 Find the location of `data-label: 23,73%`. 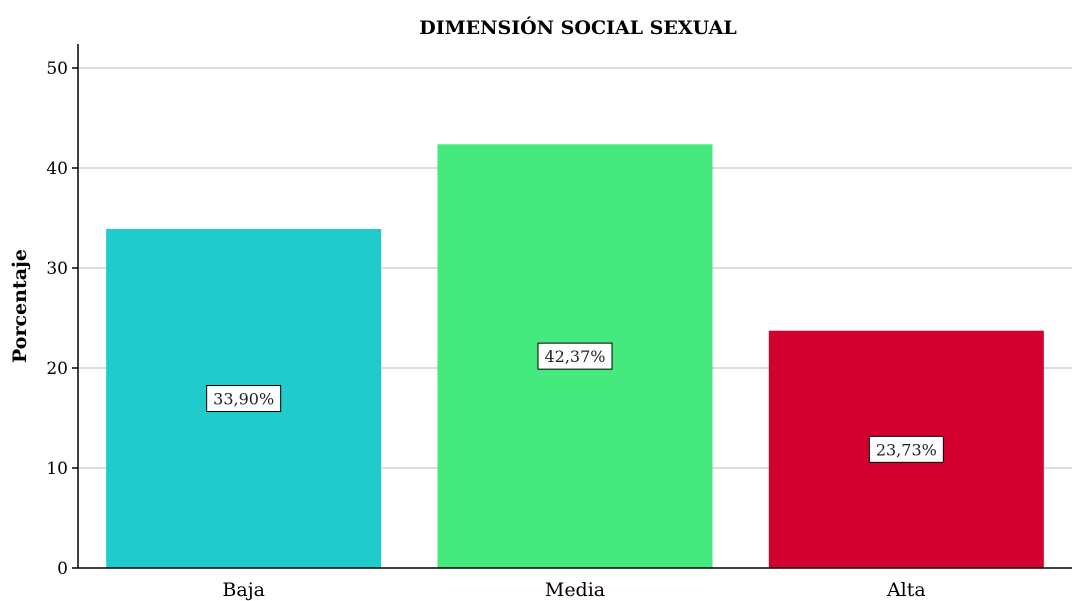

data-label: 23,73% is located at coordinates (906, 449).